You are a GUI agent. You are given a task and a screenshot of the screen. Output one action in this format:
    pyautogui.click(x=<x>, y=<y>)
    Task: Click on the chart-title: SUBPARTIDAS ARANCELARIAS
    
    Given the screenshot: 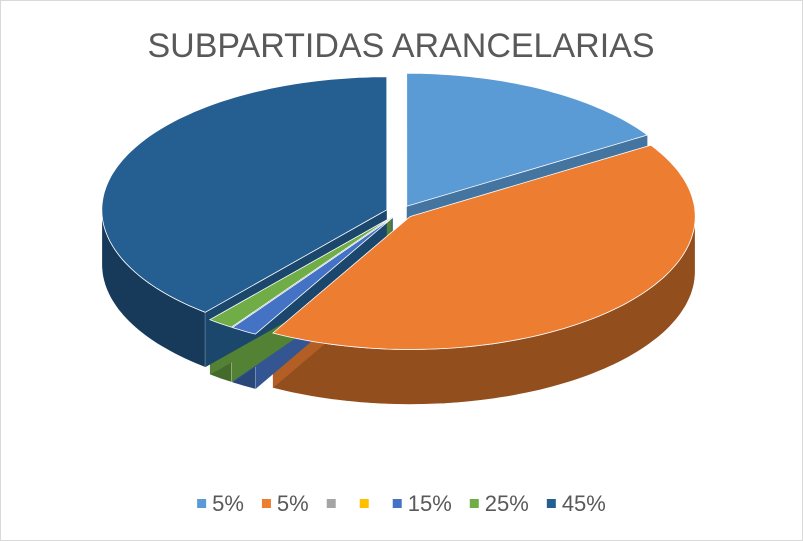 What is the action you would take?
    pyautogui.click(x=400, y=46)
    